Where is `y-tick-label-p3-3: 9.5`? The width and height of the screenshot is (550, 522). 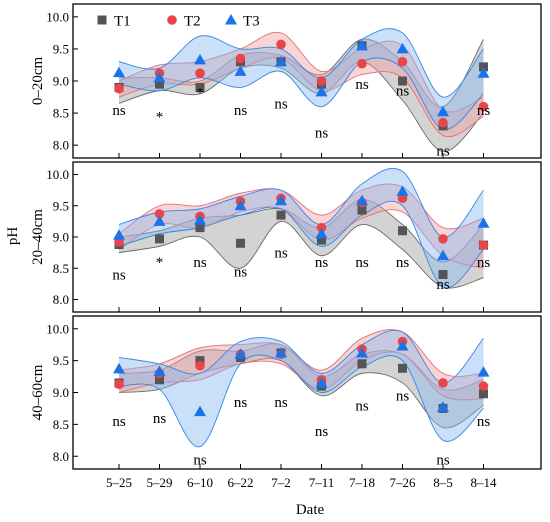
y-tick-label-p3-3: 9.5 is located at coordinates (61, 360).